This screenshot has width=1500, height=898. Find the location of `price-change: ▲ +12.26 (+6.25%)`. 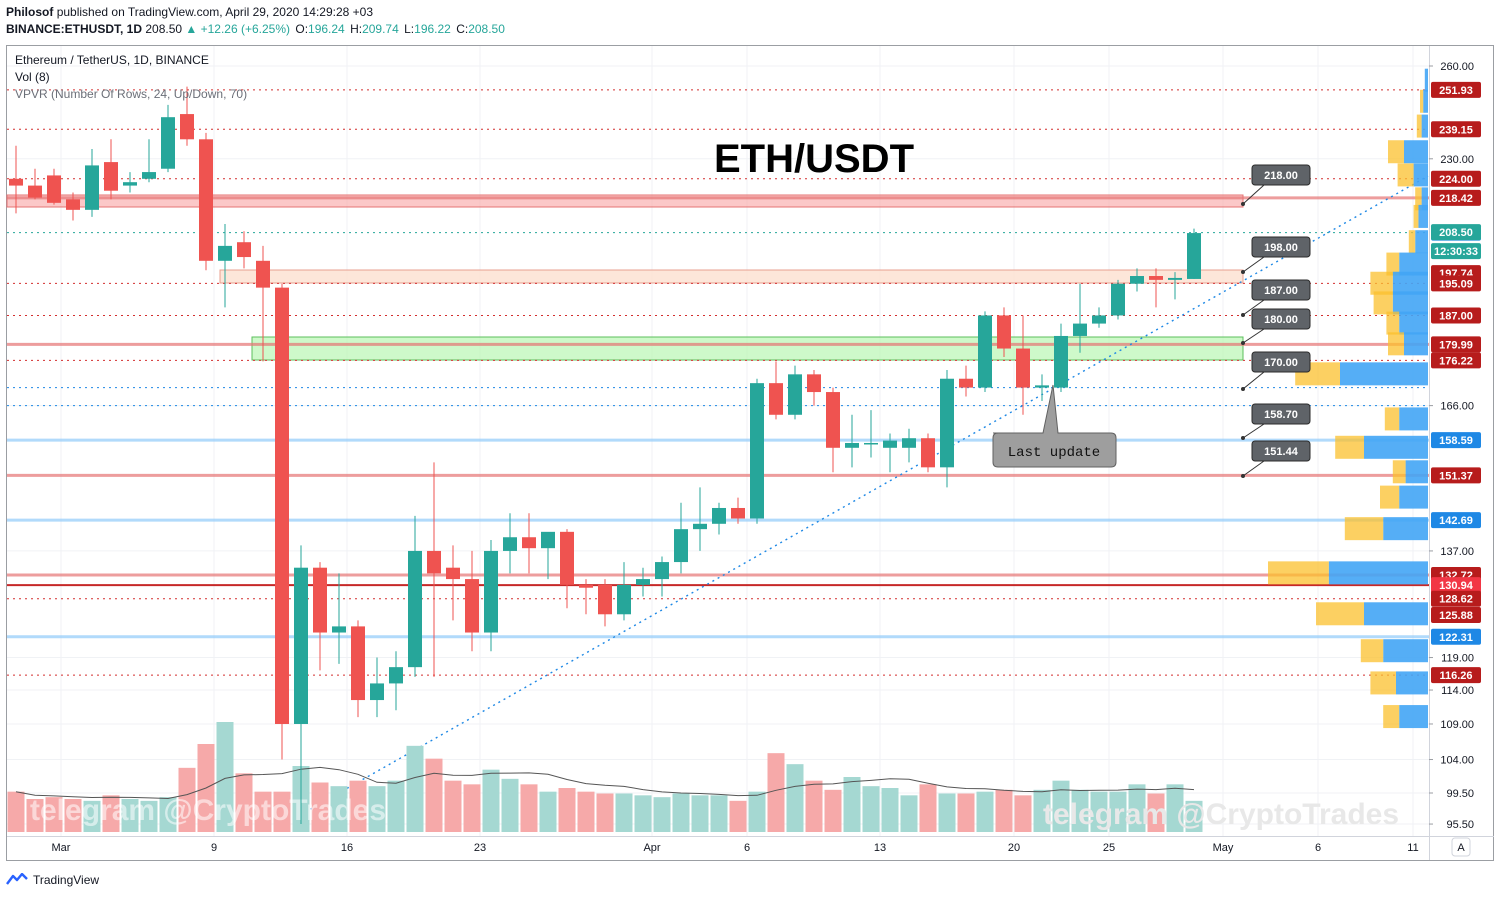

price-change: ▲ +12.26 (+6.25%) is located at coordinates (238, 29).